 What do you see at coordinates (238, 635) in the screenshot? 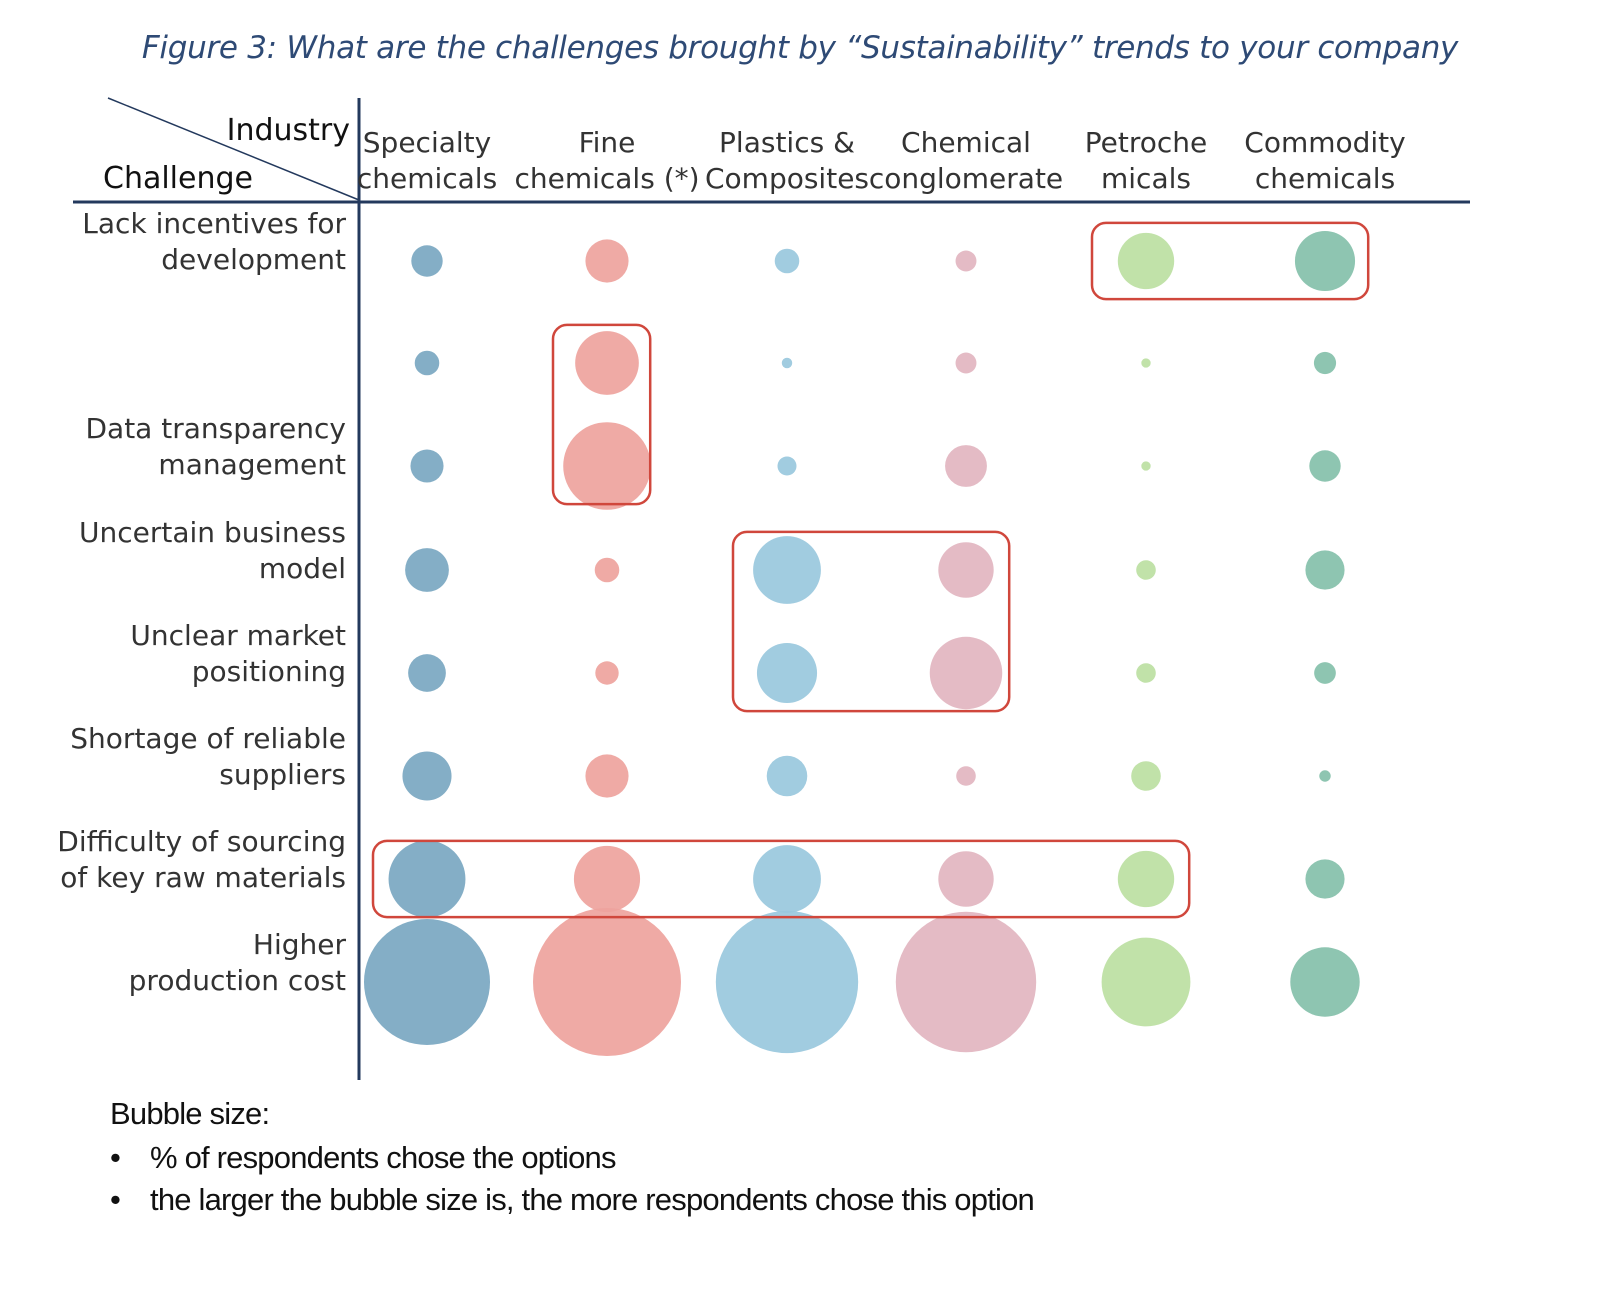
I see `row-header-label: Unclear market` at bounding box center [238, 635].